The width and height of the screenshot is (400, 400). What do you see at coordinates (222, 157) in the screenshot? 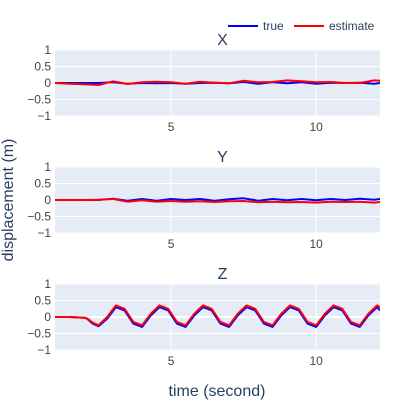
I see `subplot-title-y: Y` at bounding box center [222, 157].